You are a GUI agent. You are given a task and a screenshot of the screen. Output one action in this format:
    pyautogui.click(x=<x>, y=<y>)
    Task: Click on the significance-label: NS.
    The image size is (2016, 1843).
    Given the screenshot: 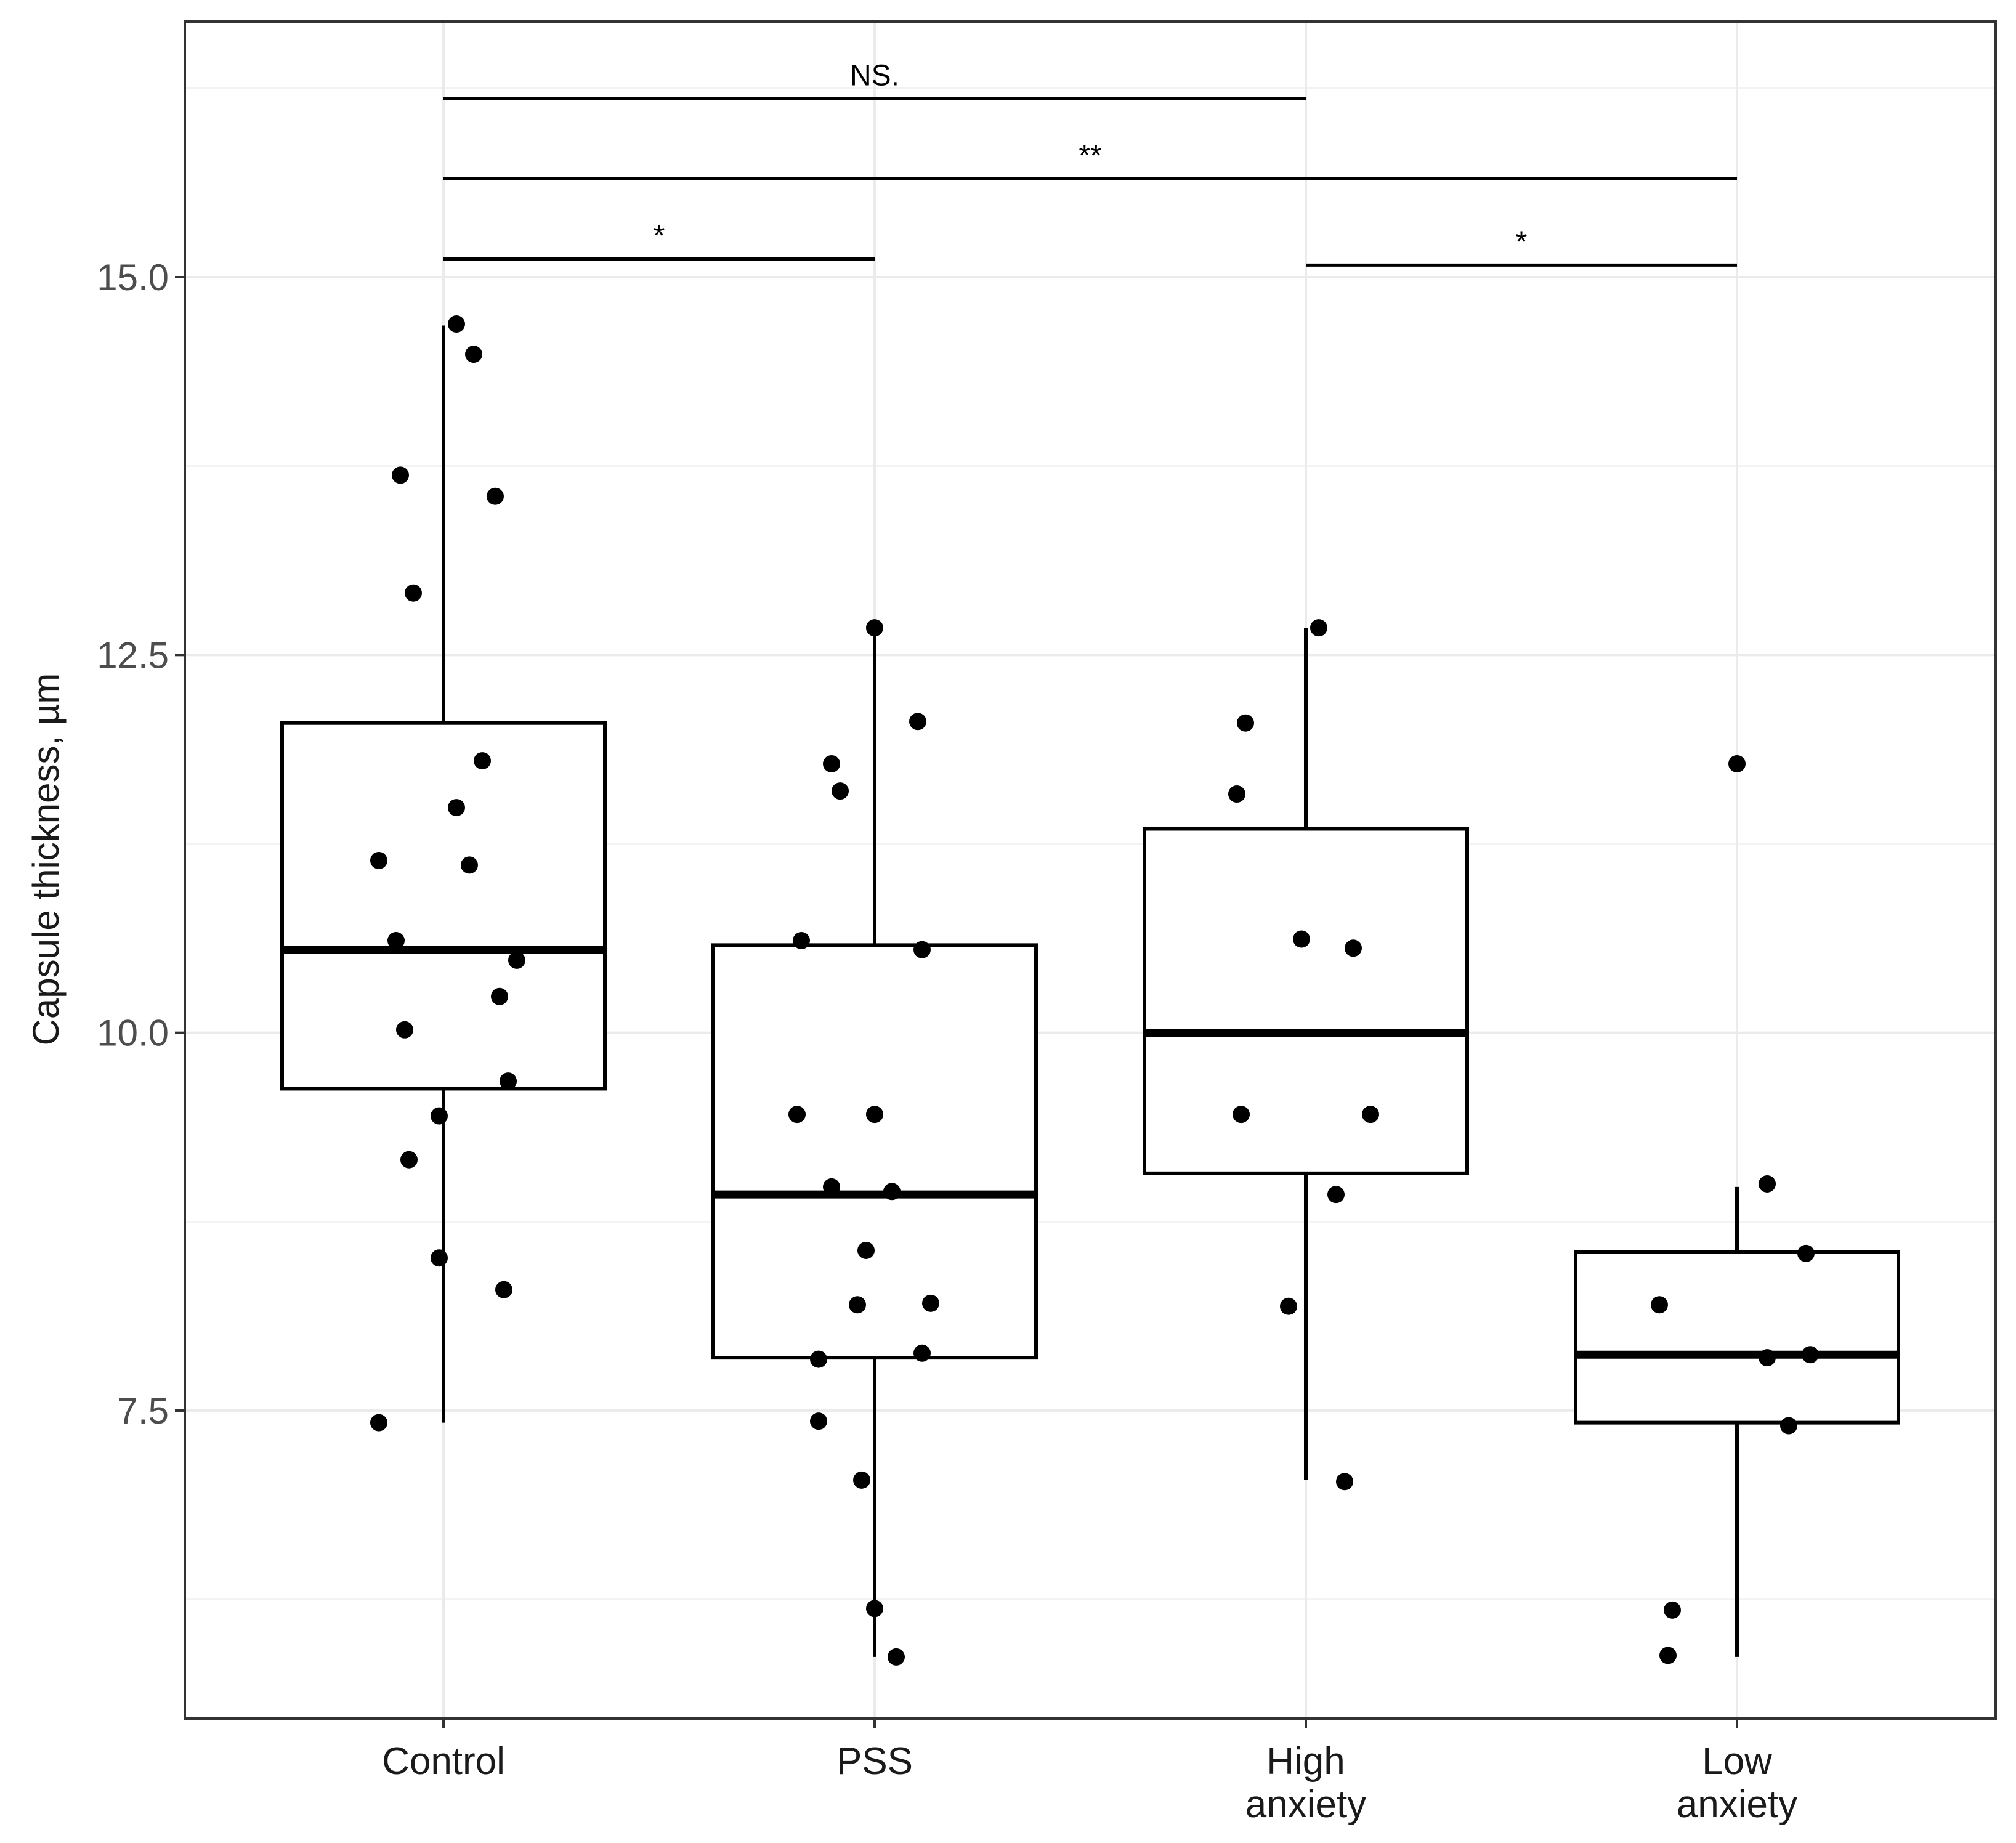 What is the action you would take?
    pyautogui.click(x=874, y=76)
    